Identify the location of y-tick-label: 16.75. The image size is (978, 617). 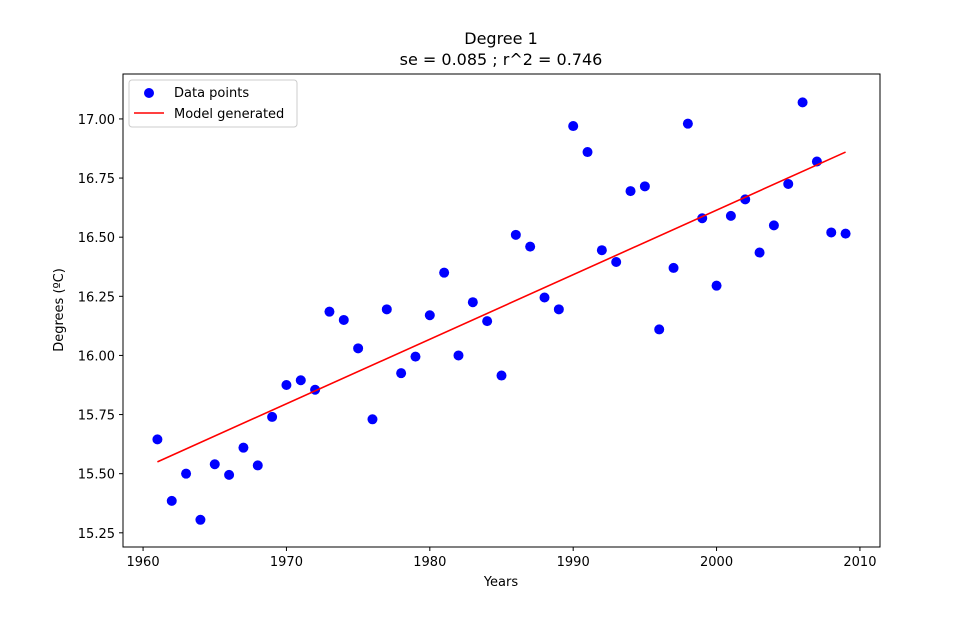
(96, 179).